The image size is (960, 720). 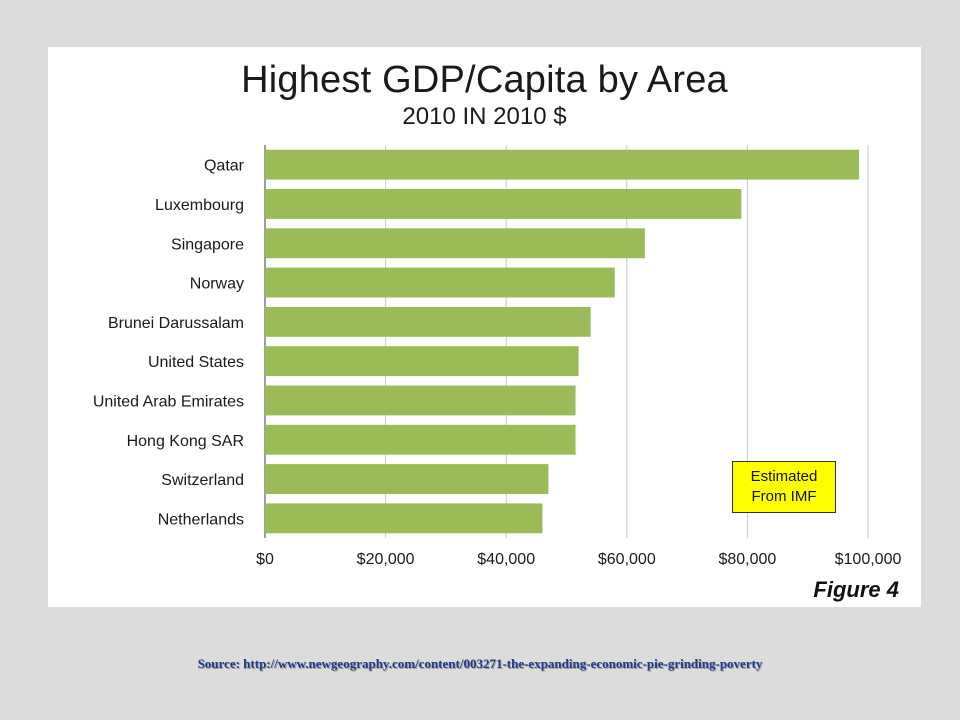 What do you see at coordinates (578, 559) in the screenshot?
I see `x-tick-labels: $0 $20,000 $40,000 $60,000 $80,000 $100,000` at bounding box center [578, 559].